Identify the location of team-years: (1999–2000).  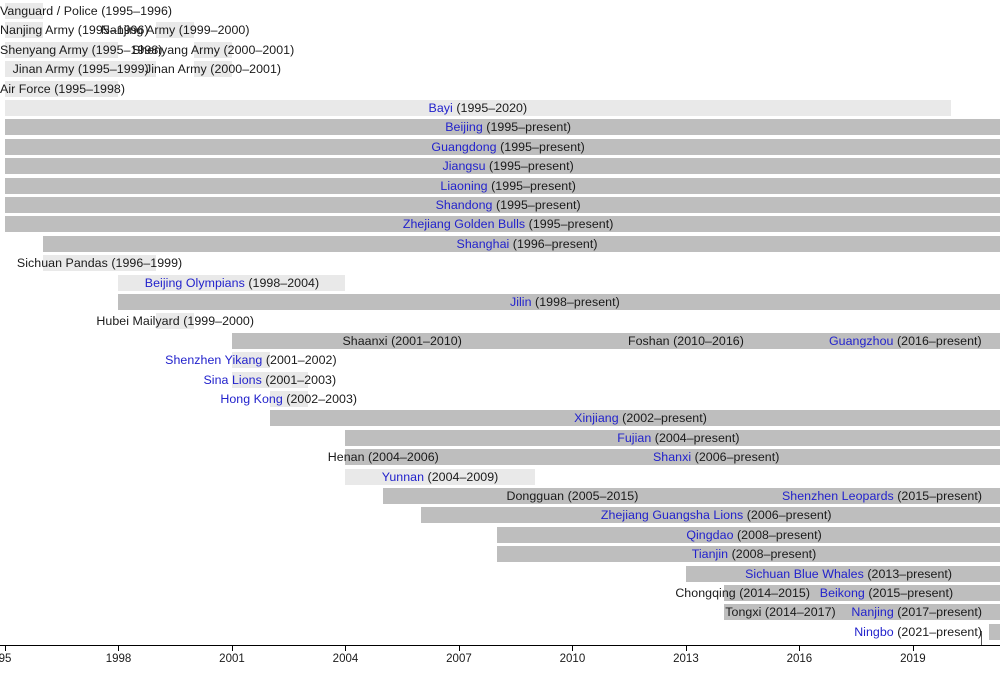
(217, 321).